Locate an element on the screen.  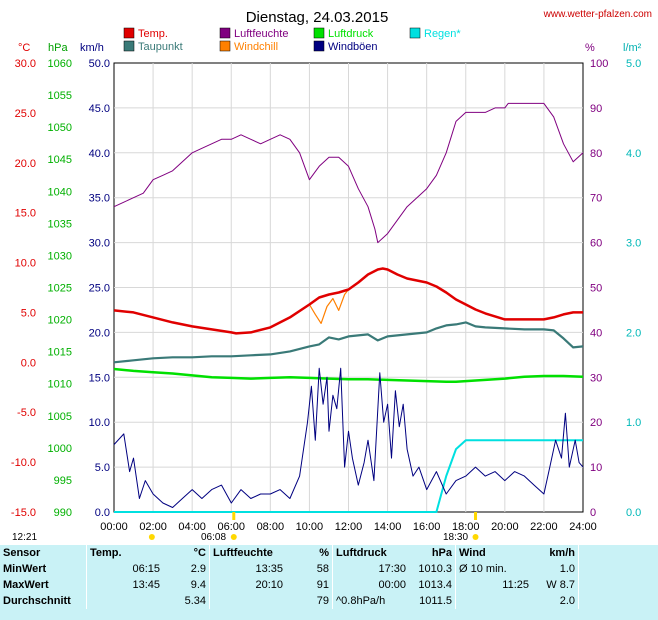
wind-axis-tick: 25.0 is located at coordinates (99, 289).